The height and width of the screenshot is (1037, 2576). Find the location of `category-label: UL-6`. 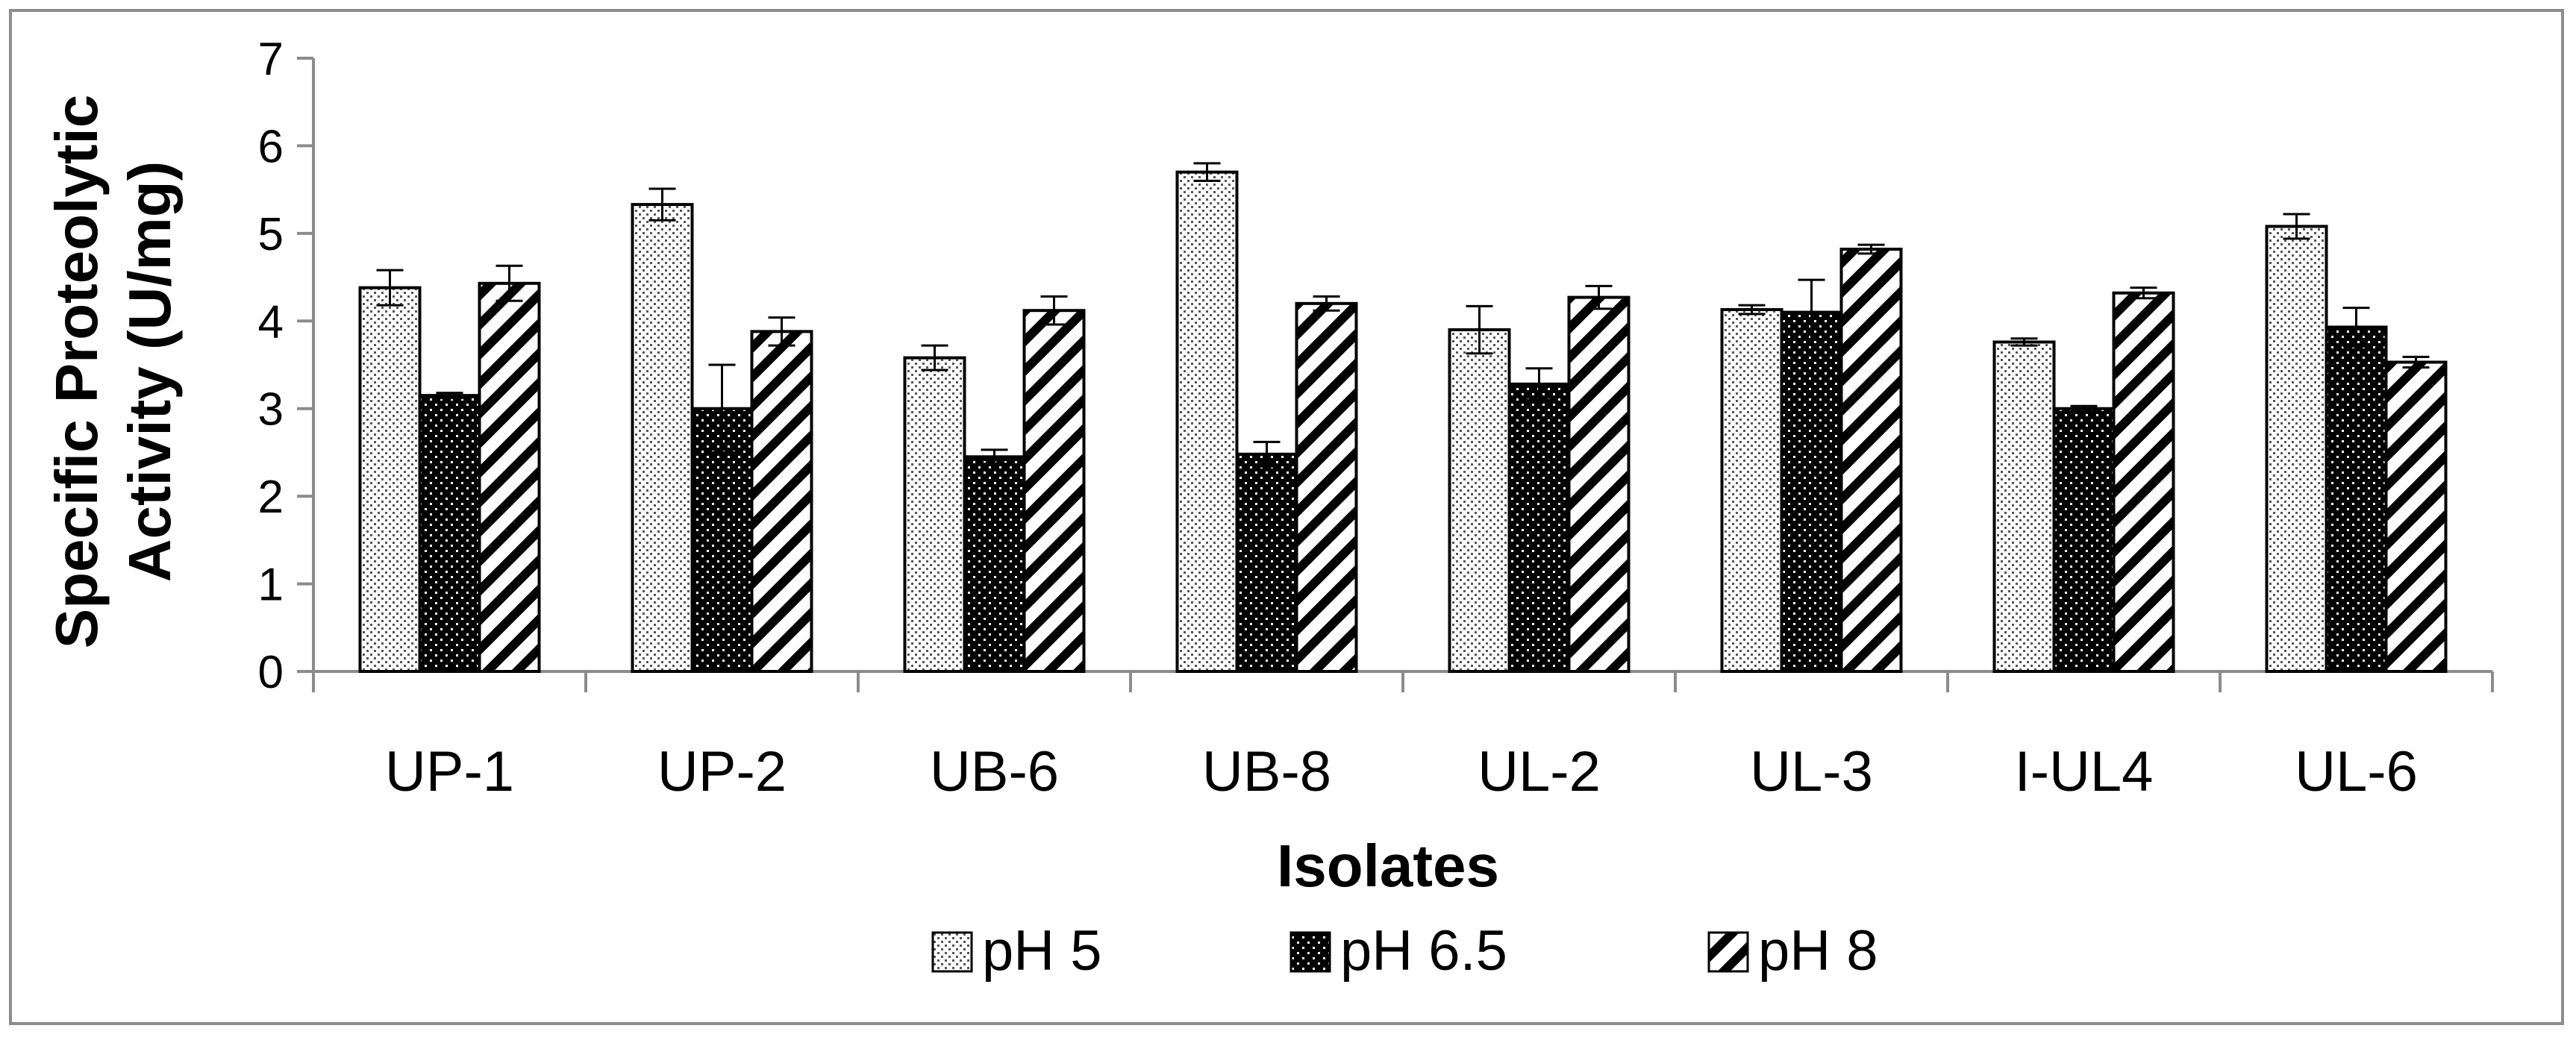

category-label: UL-6 is located at coordinates (2356, 771).